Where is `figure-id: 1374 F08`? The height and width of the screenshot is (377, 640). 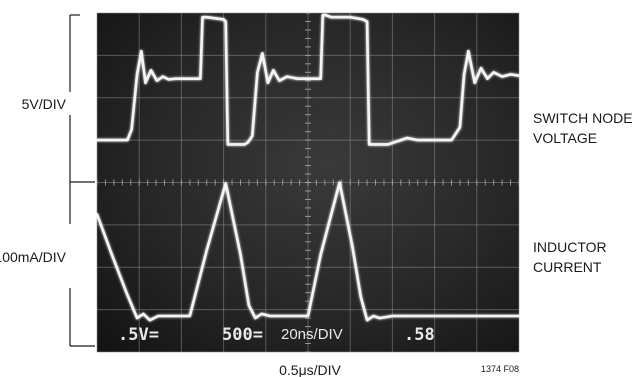 figure-id: 1374 F08 is located at coordinates (500, 369).